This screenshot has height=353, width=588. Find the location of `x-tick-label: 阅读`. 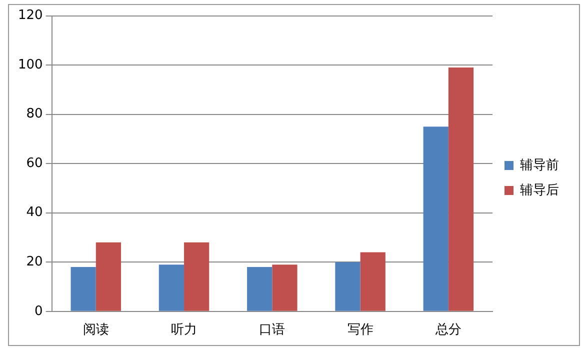

x-tick-label: 阅读 is located at coordinates (95, 330).